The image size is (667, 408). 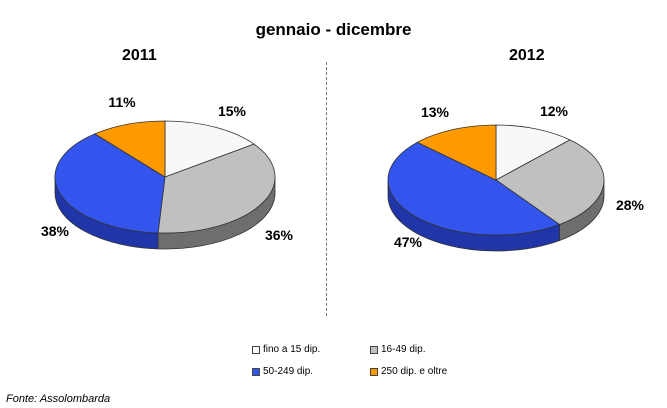 I want to click on chart-title: gennaio - dicembre, so click(x=333, y=29).